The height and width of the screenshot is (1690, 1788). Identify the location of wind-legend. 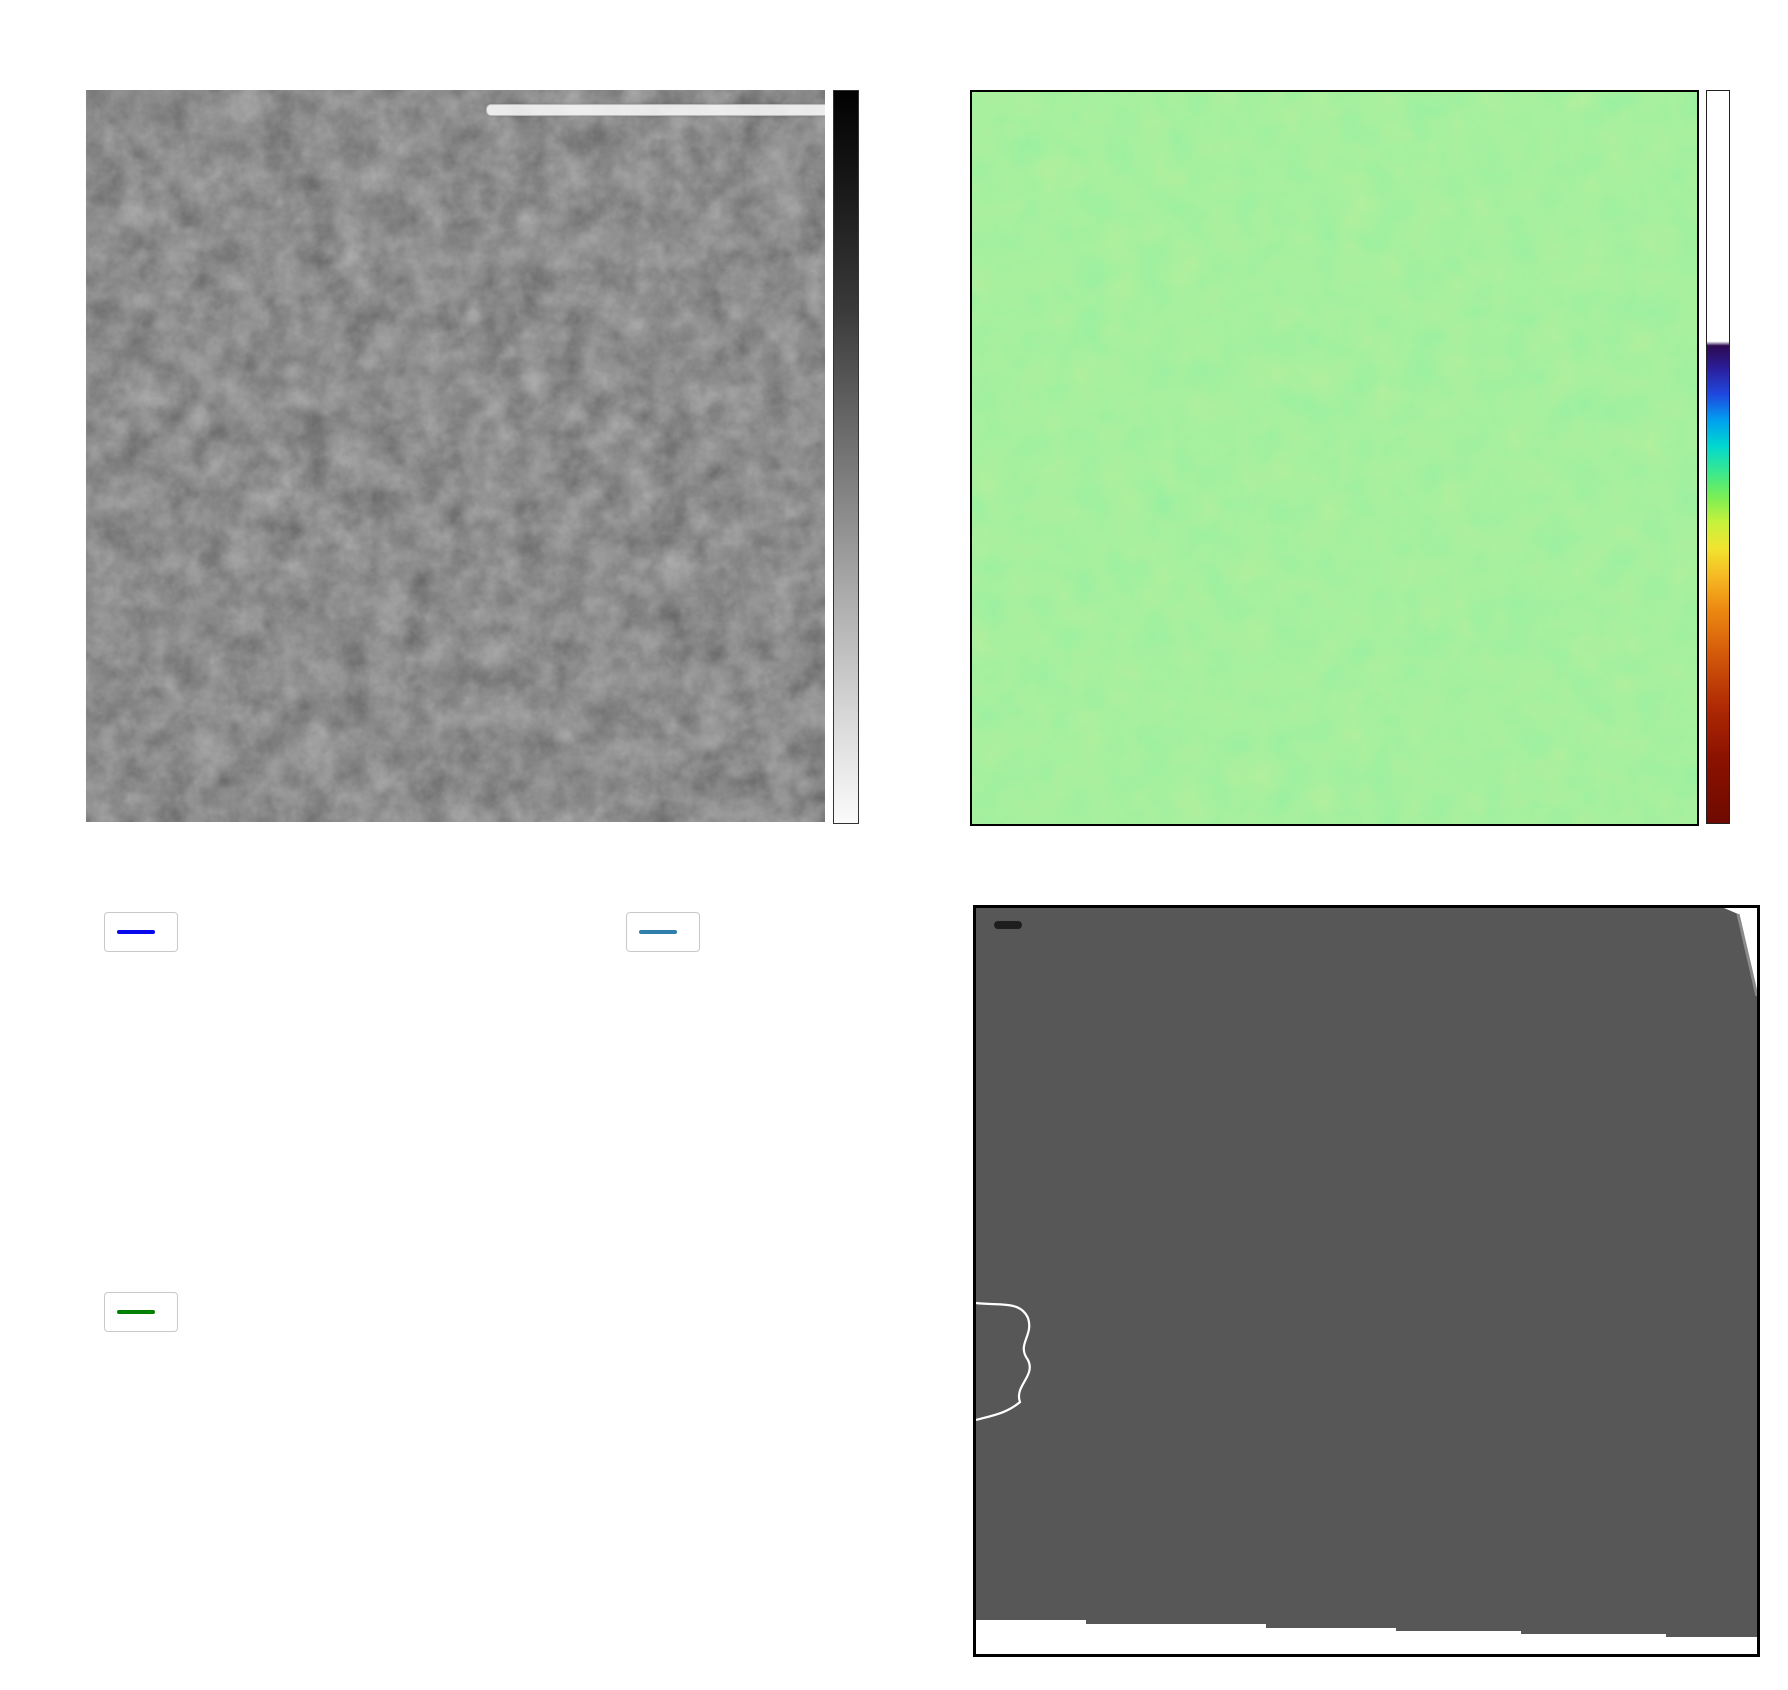
(141, 932).